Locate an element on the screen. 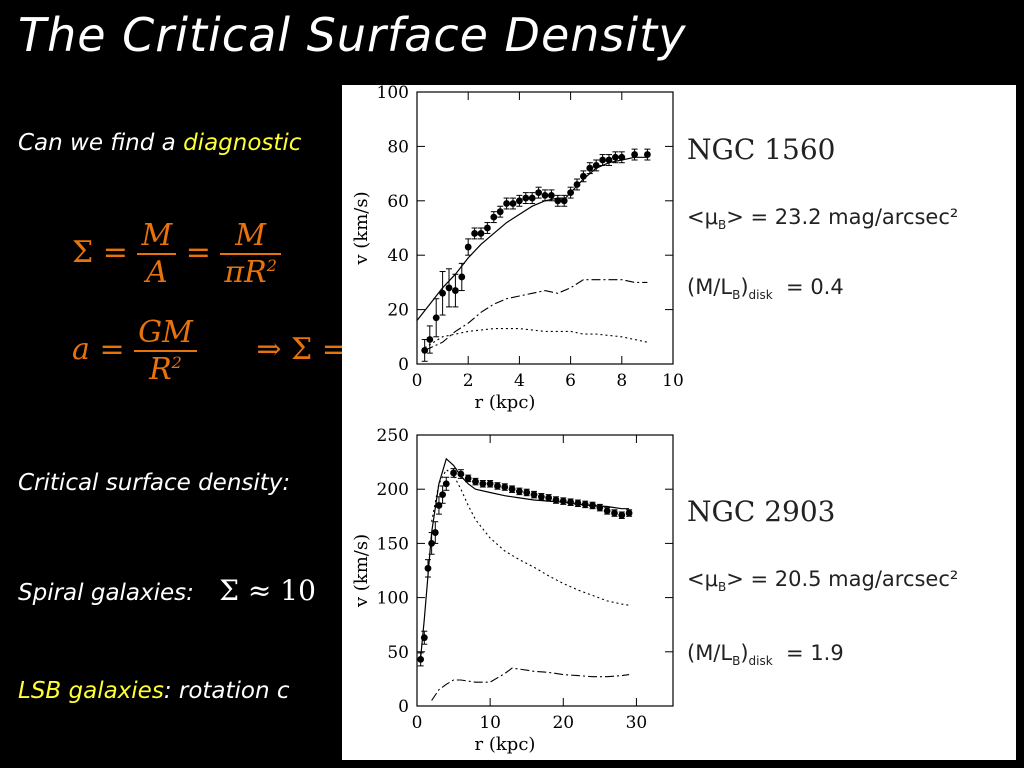 The height and width of the screenshot is (768, 1024). chart2-xlabel: r (kpc) is located at coordinates (505, 744).